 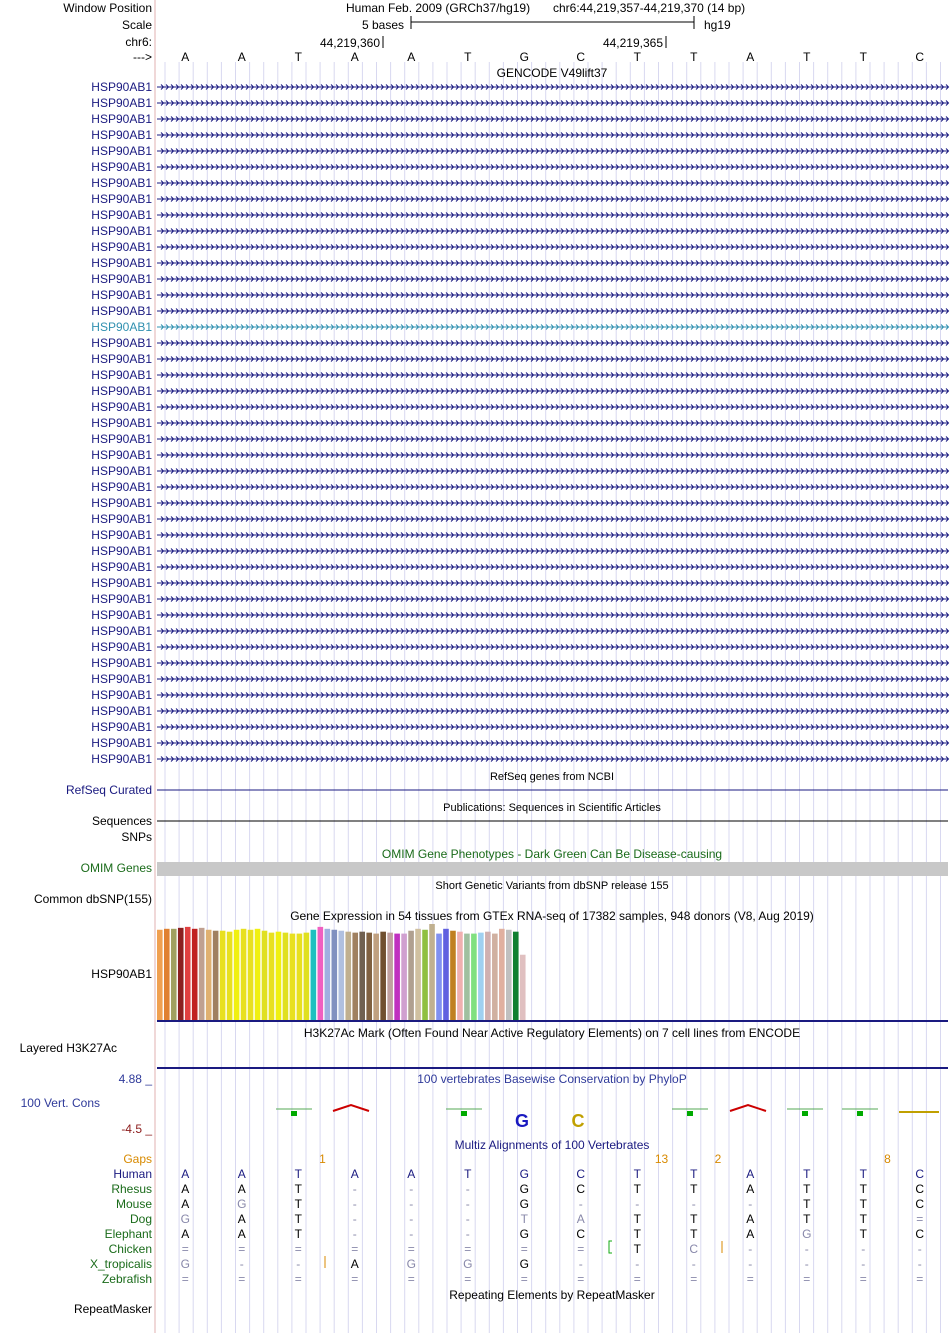 What do you see at coordinates (551, 1295) in the screenshot?
I see `repeatmasker-track-title: Repeating Elements by RepeatMasker` at bounding box center [551, 1295].